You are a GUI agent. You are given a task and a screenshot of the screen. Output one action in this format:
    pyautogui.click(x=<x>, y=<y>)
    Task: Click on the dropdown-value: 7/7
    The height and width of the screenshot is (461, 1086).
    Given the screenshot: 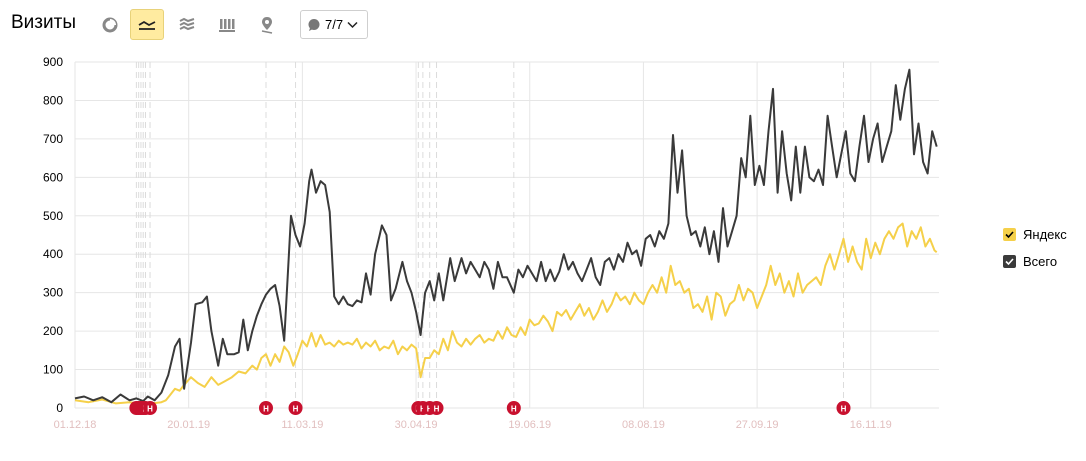 What is the action you would take?
    pyautogui.click(x=334, y=24)
    